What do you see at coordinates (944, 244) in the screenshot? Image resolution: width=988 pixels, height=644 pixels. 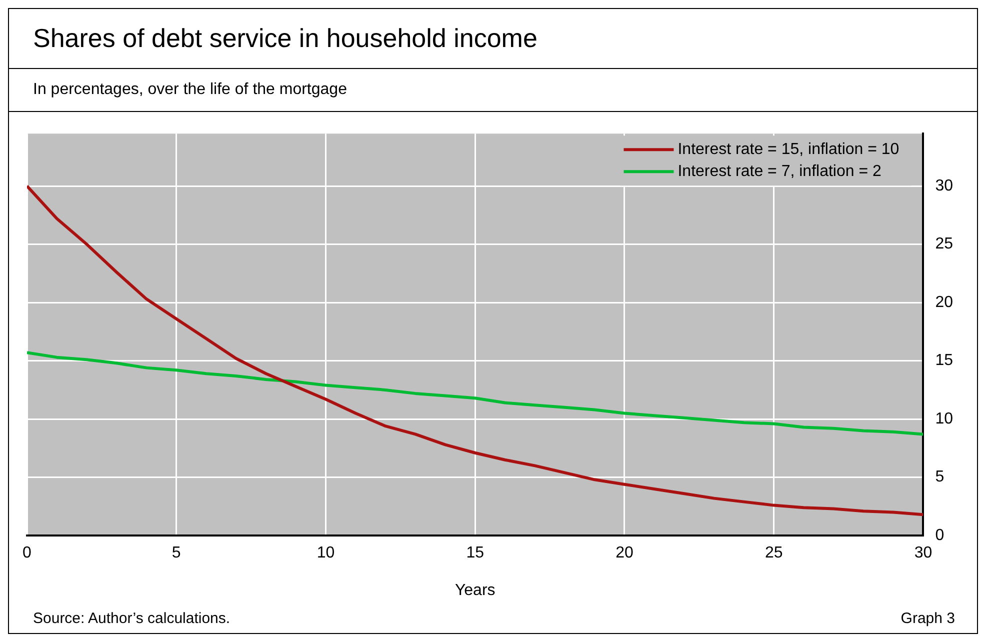 I see `y-tick-label: 25` at bounding box center [944, 244].